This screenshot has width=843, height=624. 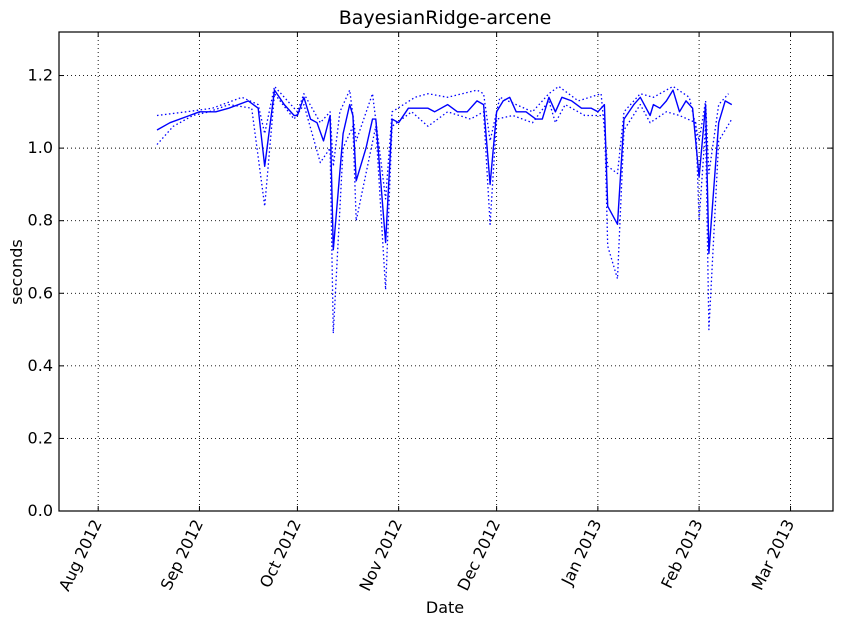 I want to click on x-axis-label: Date, so click(x=445, y=607).